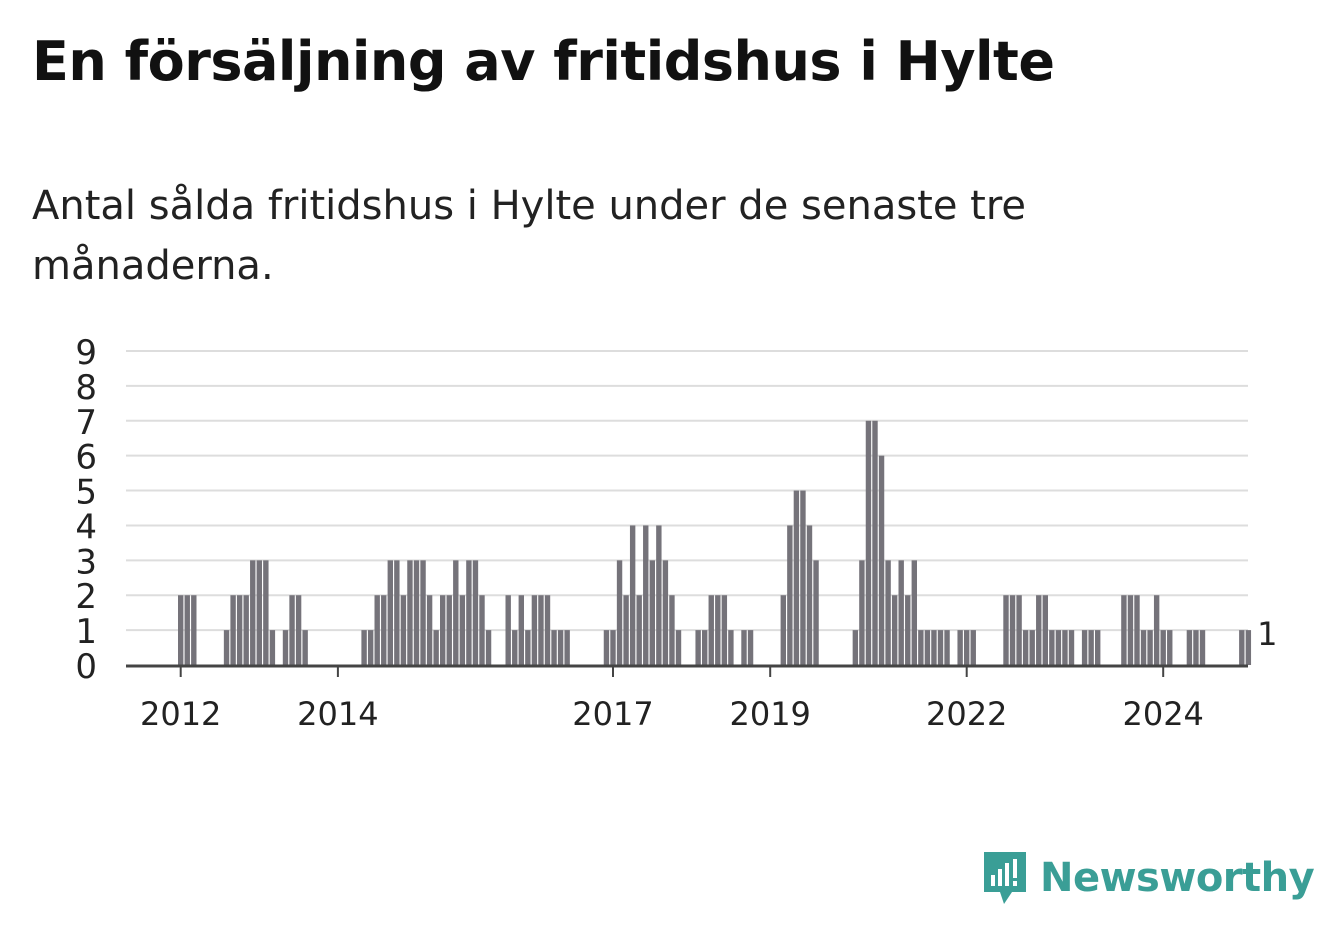 Image resolution: width=1322 pixels, height=939 pixels. I want to click on y-tick-label: 4, so click(86, 527).